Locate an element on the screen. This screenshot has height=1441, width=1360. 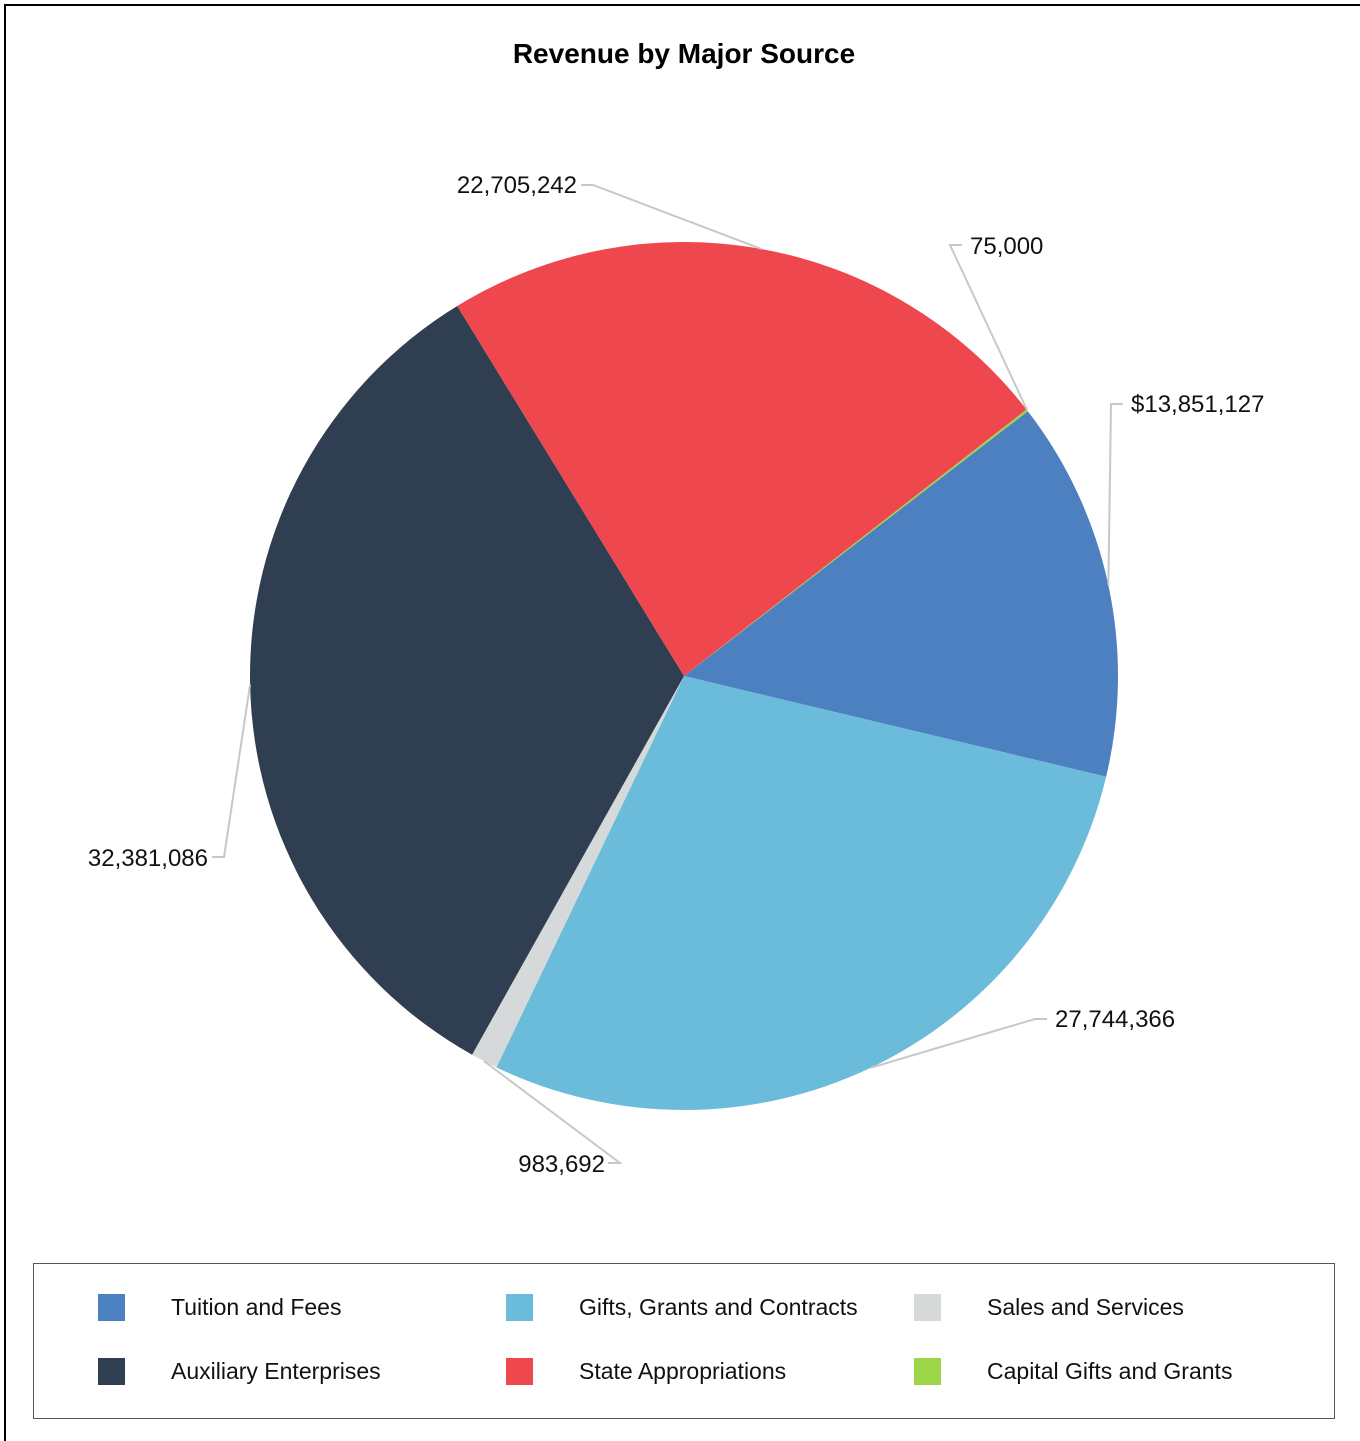
legend-item: Gifts, Grants and Contracts is located at coordinates (682, 1307).